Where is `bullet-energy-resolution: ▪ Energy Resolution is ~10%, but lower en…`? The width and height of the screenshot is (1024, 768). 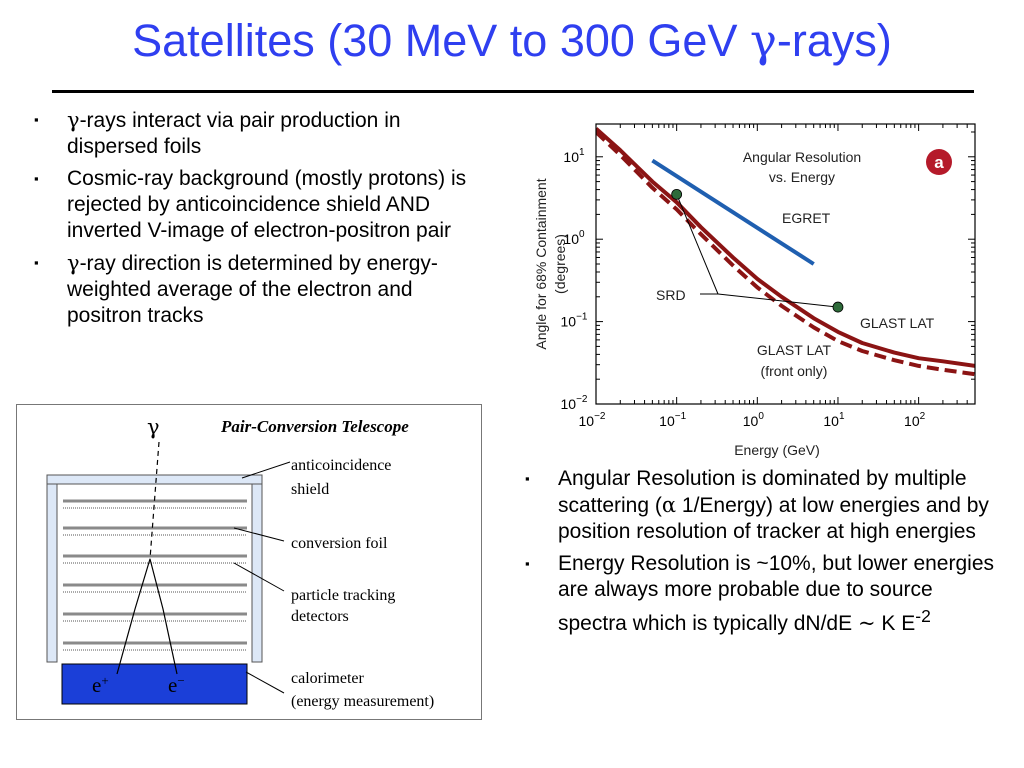 bullet-energy-resolution: ▪ Energy Resolution is ~10%, but lower en… is located at coordinates (759, 593).